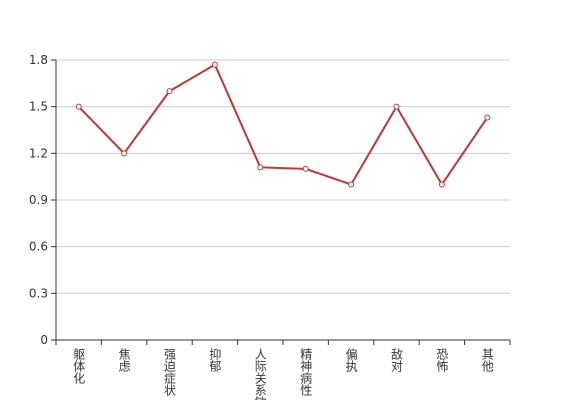 The width and height of the screenshot is (567, 400). Describe the element at coordinates (38, 153) in the screenshot. I see `y-tick-label: 1.2` at that location.